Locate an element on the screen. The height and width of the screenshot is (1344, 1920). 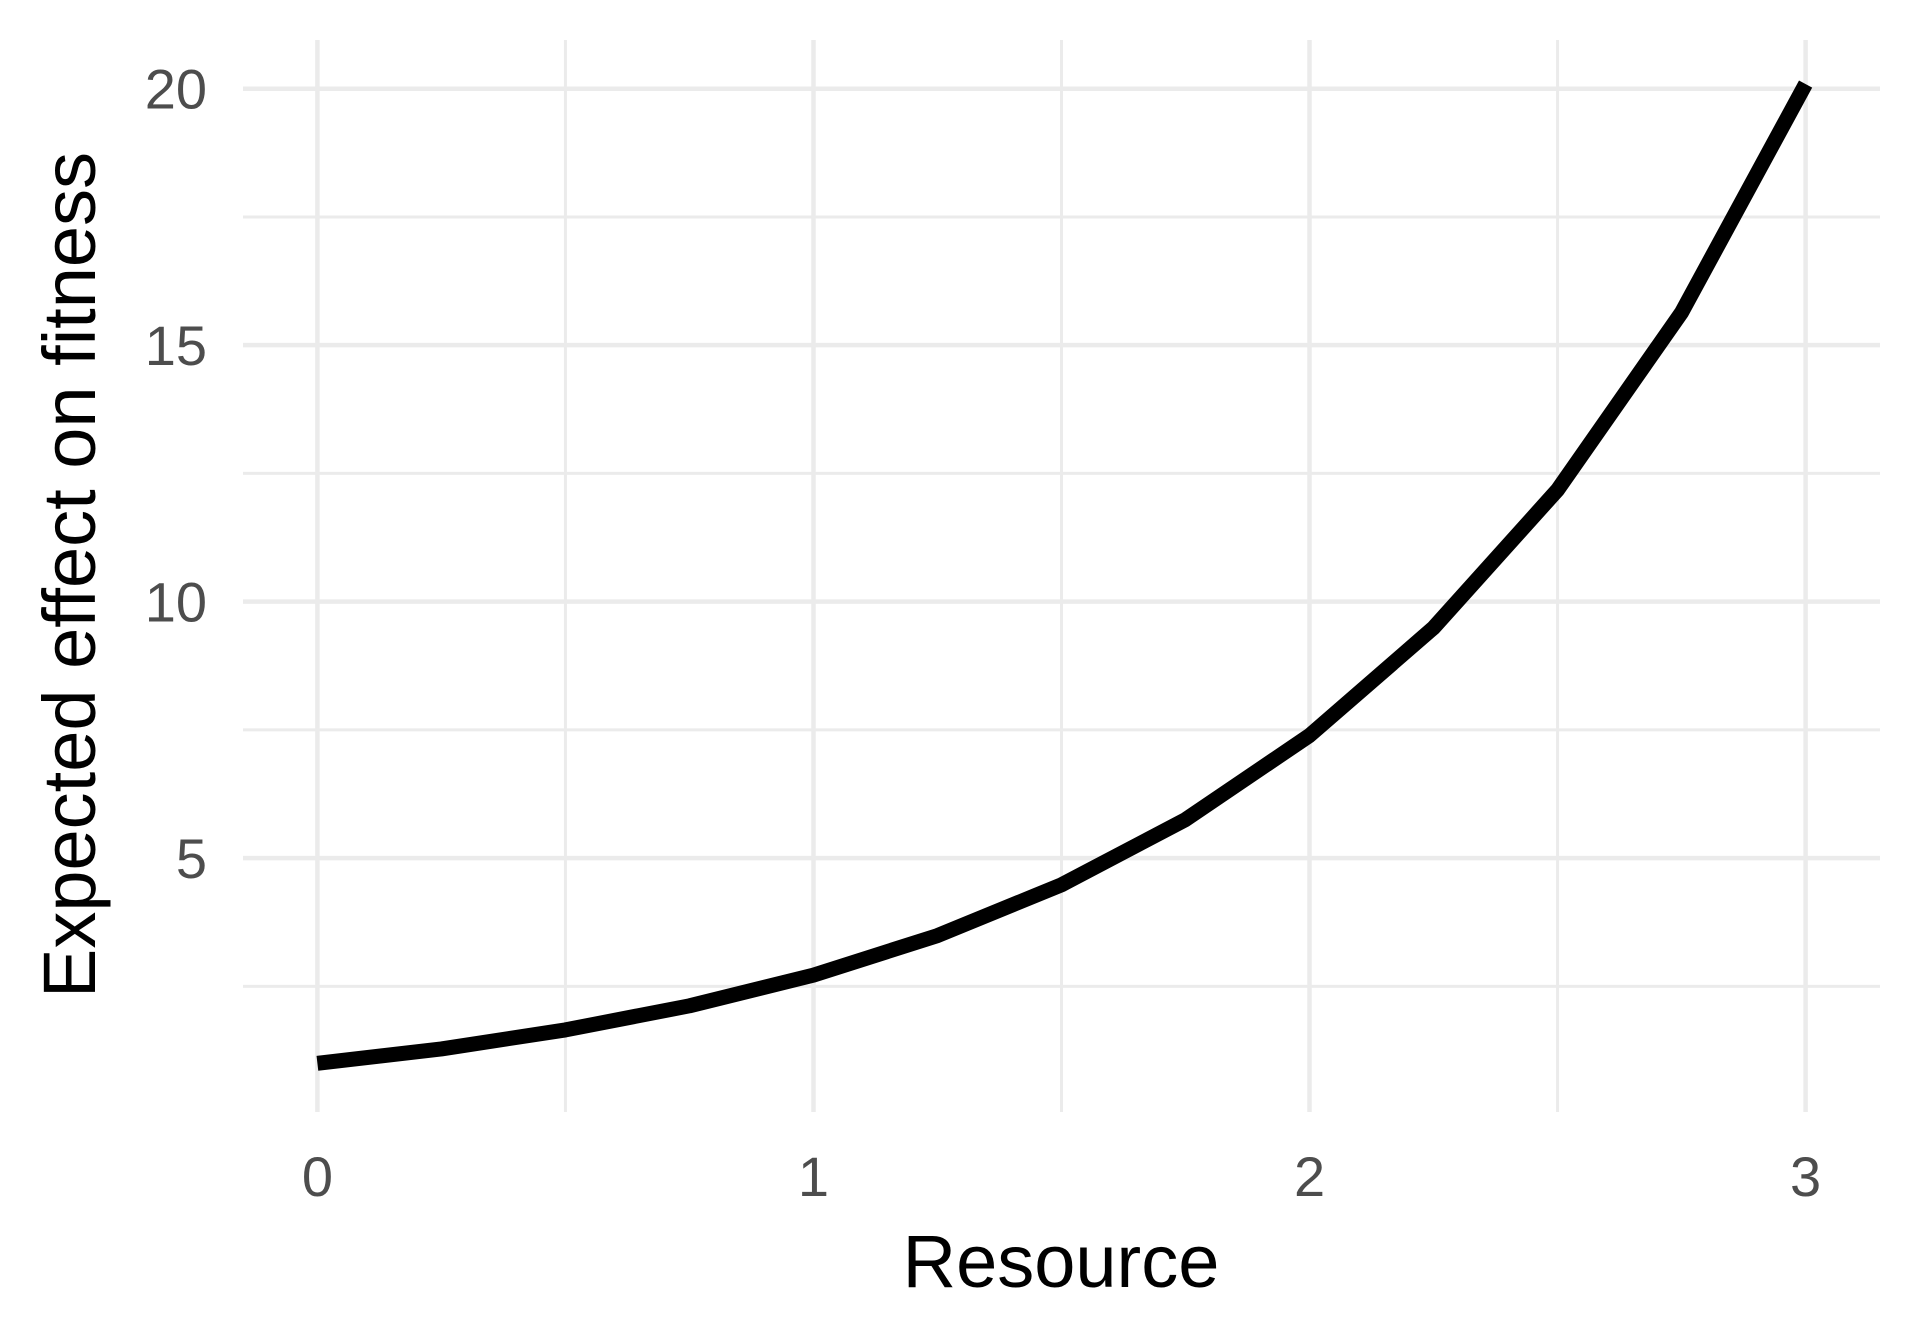
x-tick-label: 2 is located at coordinates (1309, 1176).